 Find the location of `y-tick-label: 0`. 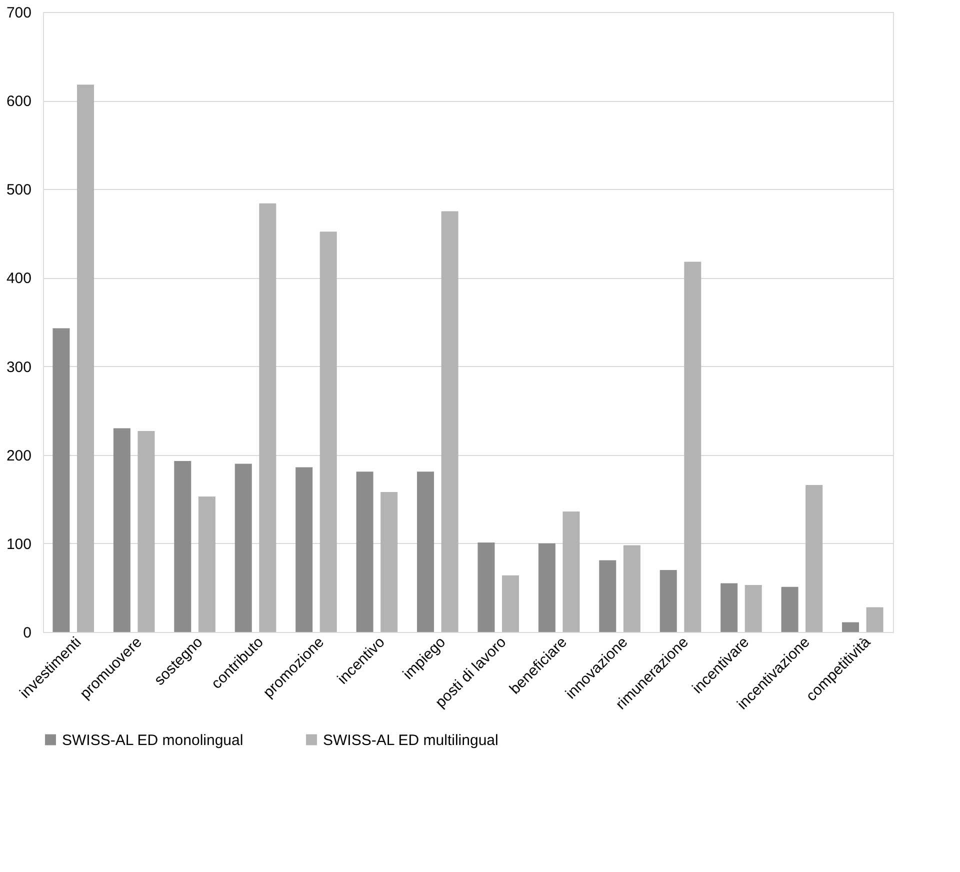

y-tick-label: 0 is located at coordinates (27, 633).